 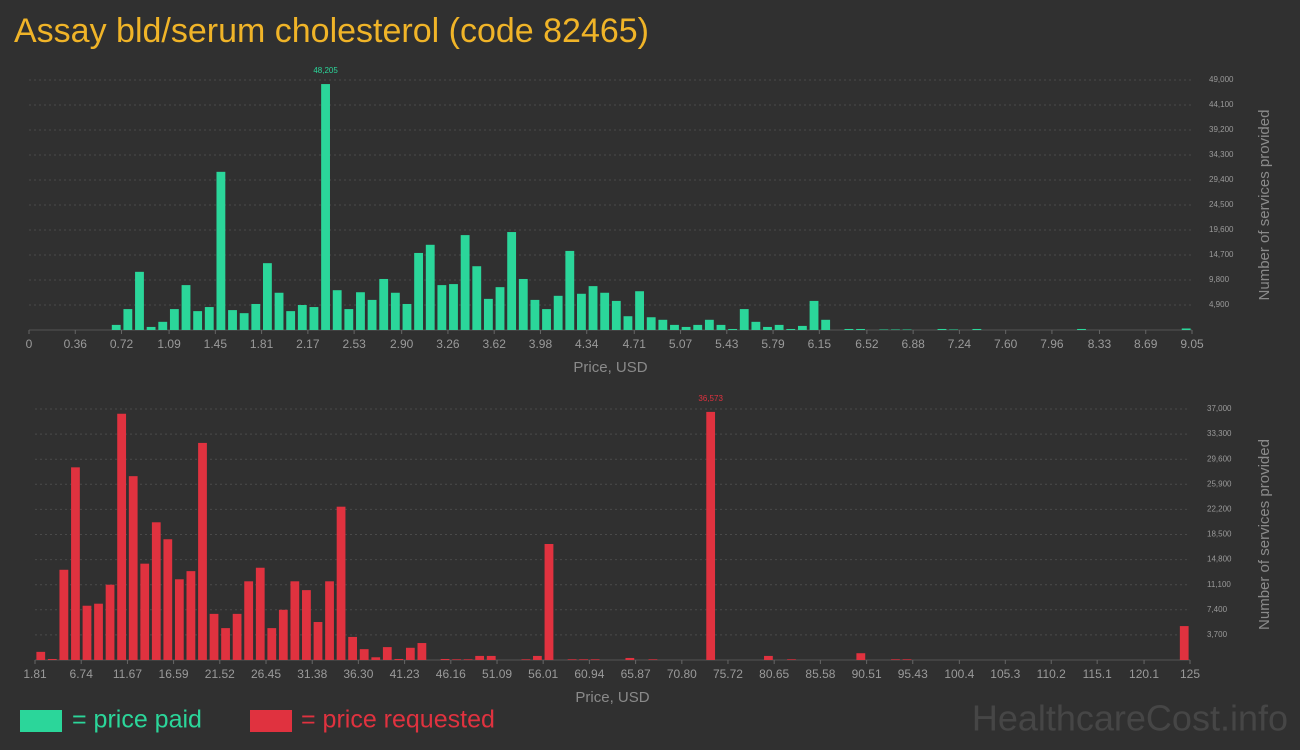 What do you see at coordinates (266, 674) in the screenshot?
I see `x-tick-label: 26.45` at bounding box center [266, 674].